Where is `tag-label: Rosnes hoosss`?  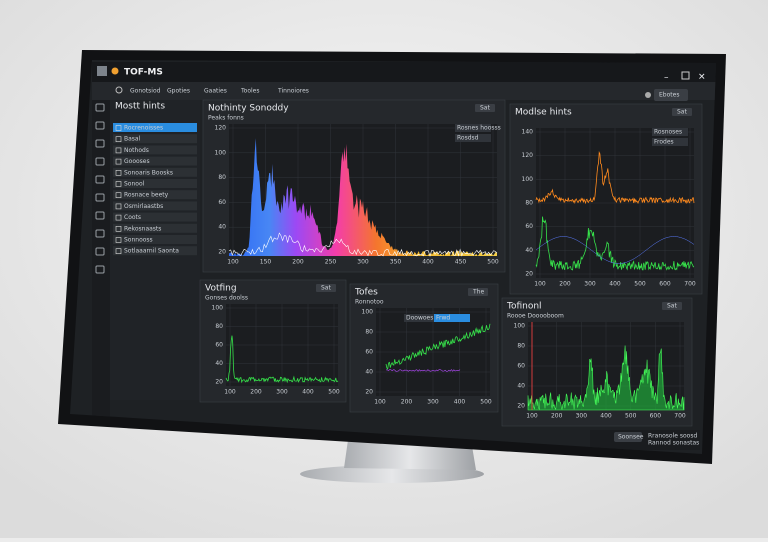
tag-label: Rosnes hoosss is located at coordinates (479, 128).